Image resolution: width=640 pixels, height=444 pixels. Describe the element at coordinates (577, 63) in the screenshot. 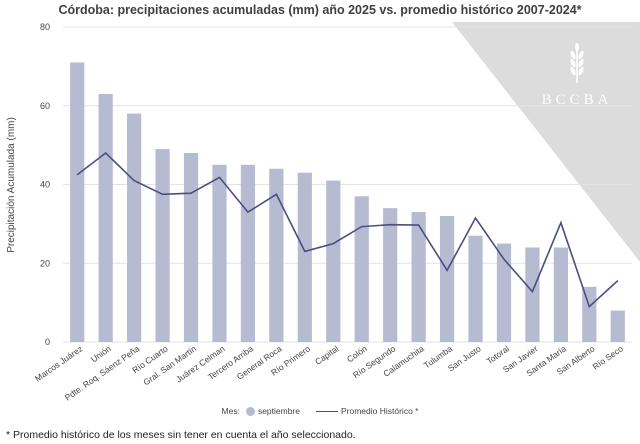

I see `wheat-icon` at that location.